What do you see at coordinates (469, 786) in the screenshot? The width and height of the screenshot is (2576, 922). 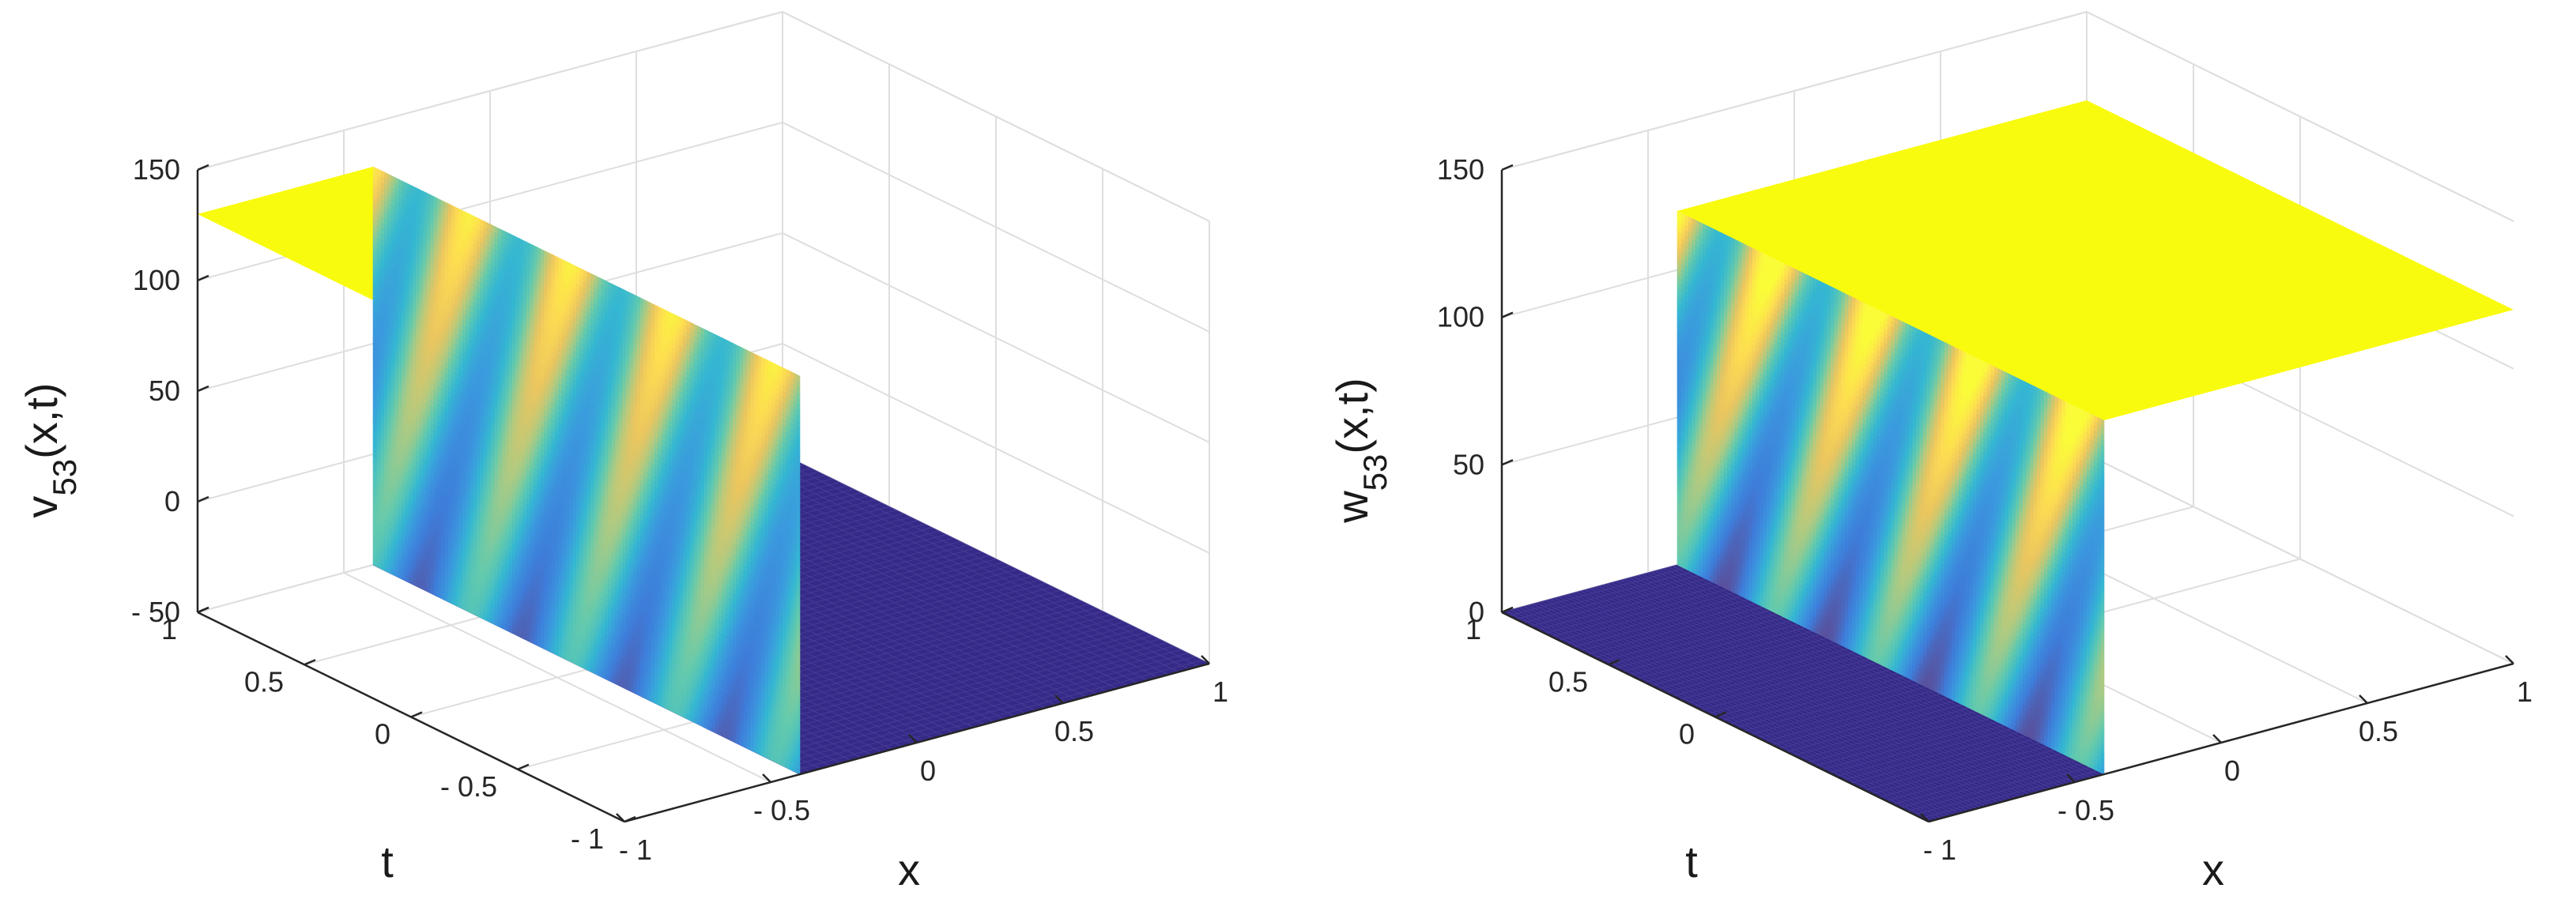 I see `t-tick-label: - 0.5` at bounding box center [469, 786].